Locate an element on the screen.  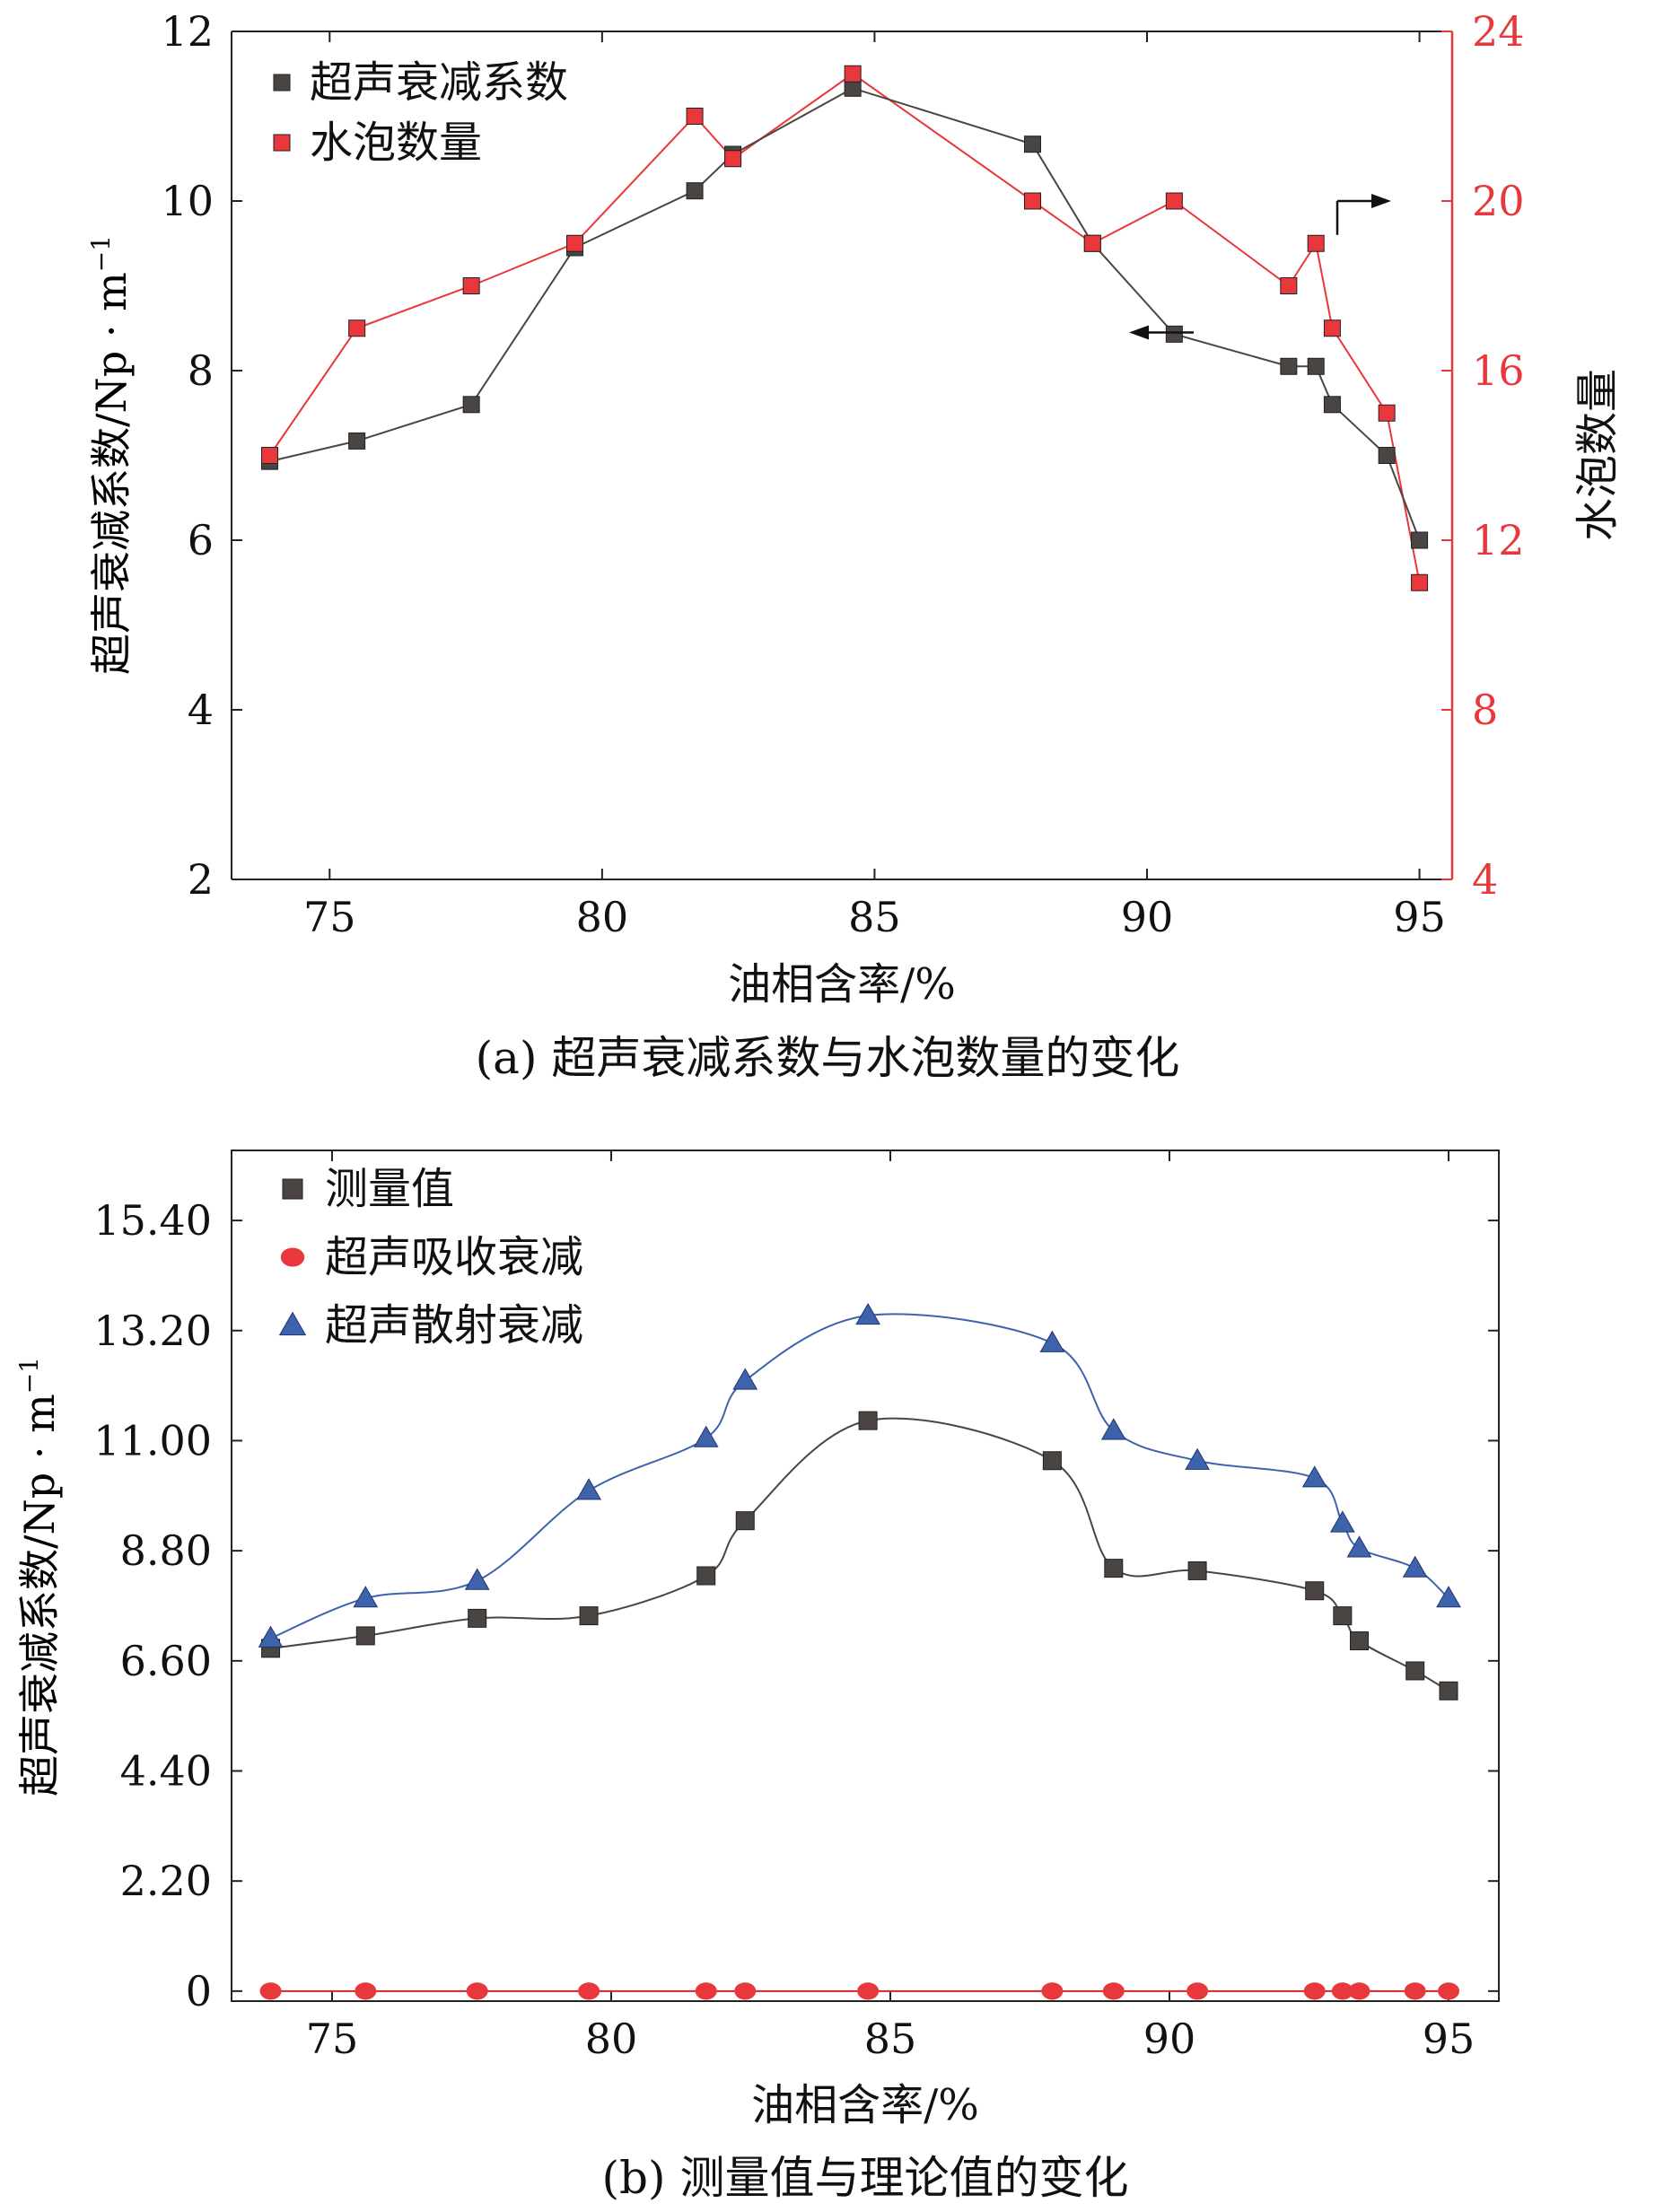
chart-a-legend-marker-bubbles is located at coordinates (282, 143).